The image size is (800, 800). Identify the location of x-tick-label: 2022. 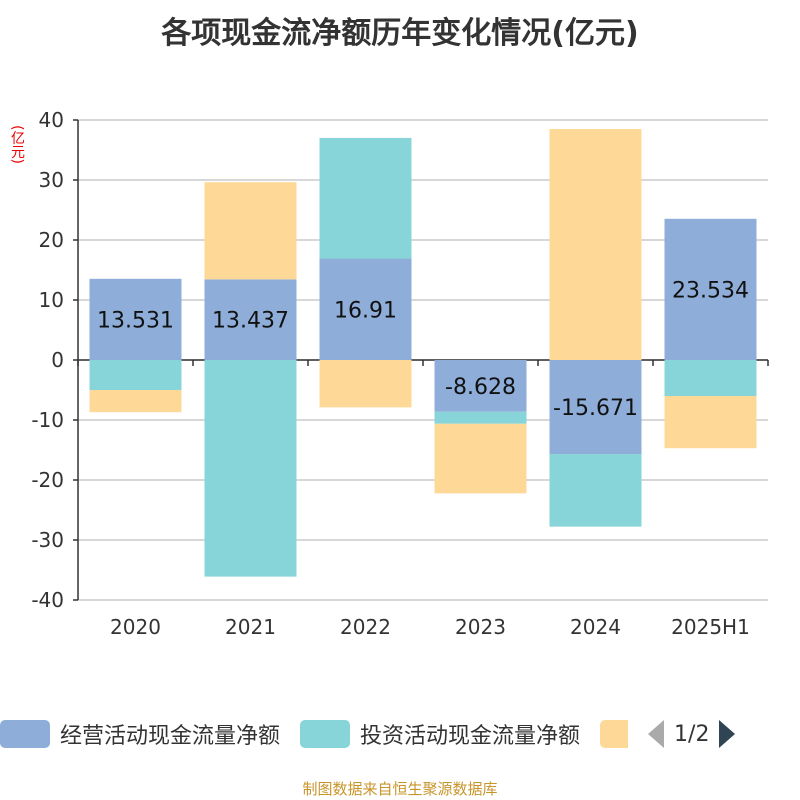
(365, 627).